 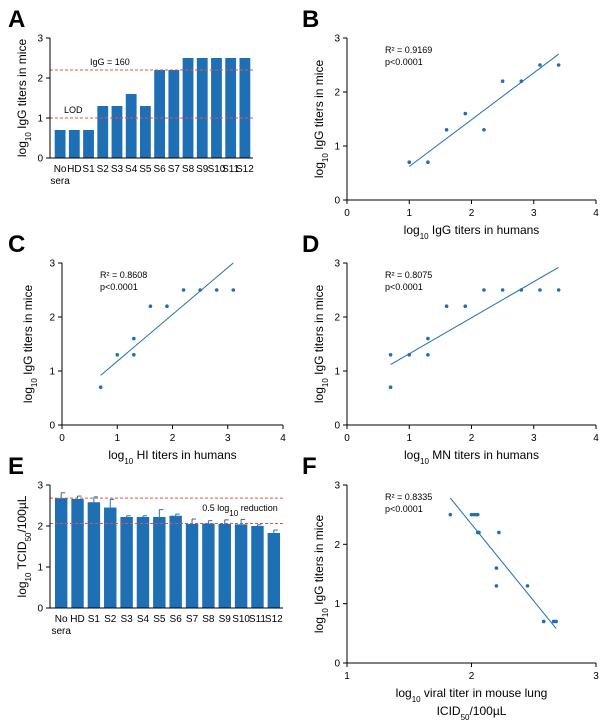 I want to click on x-tick-label: S8, so click(x=188, y=169).